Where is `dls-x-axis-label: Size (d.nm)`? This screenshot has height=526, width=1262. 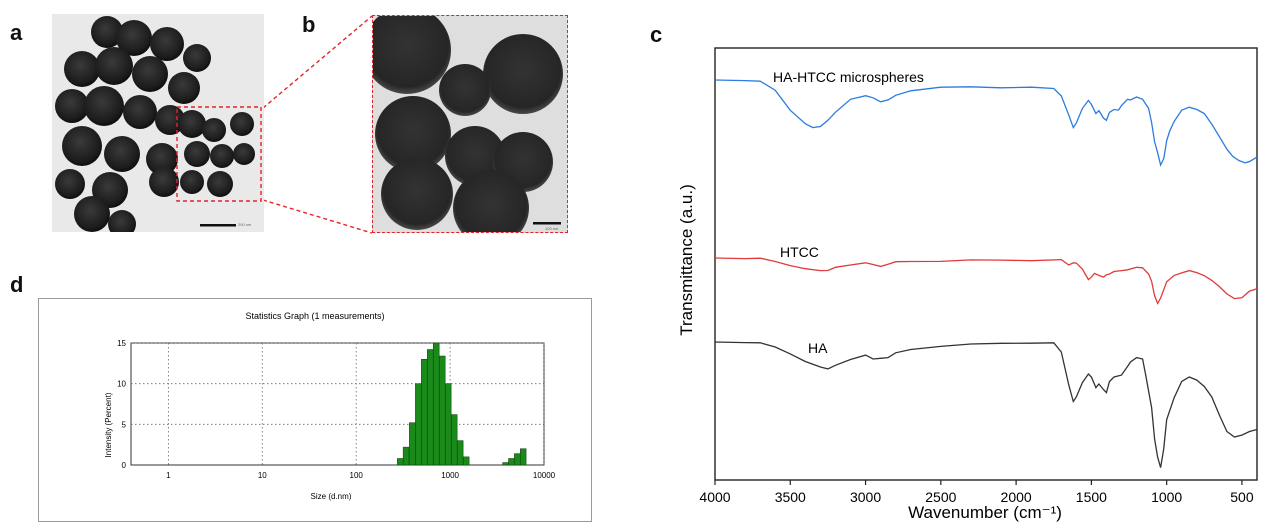 dls-x-axis-label: Size (d.nm) is located at coordinates (331, 496).